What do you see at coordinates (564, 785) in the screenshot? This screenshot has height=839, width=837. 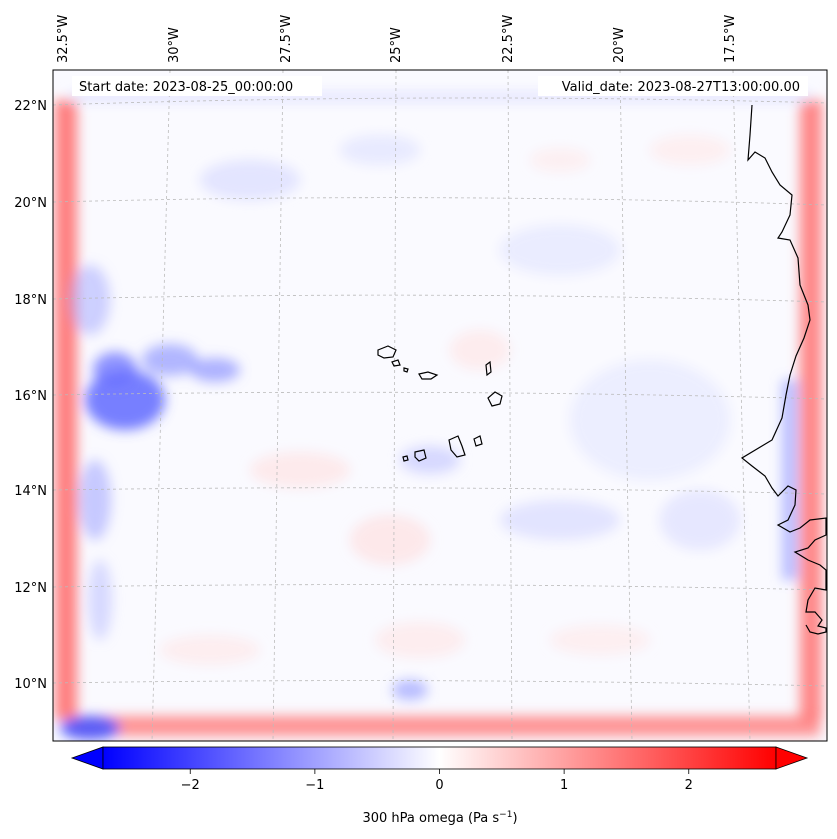 I see `colorbar-tick-label: 1` at bounding box center [564, 785].